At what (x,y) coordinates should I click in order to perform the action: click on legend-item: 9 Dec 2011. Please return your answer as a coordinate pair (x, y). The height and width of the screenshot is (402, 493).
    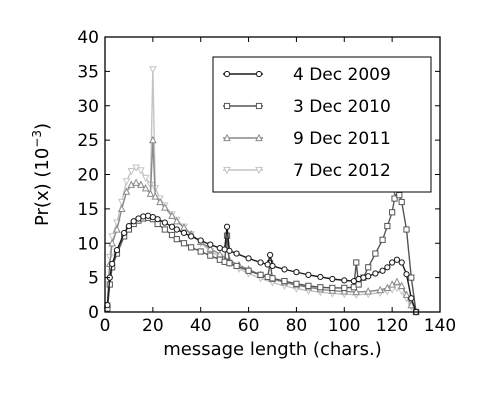
    Looking at the image, I should click on (307, 139).